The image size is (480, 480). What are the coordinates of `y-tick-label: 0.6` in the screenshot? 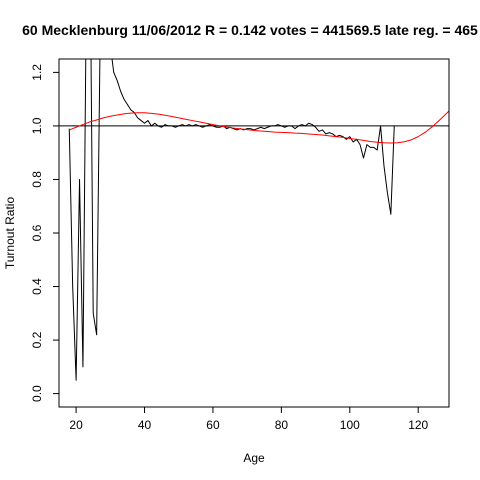 It's located at (37, 232).